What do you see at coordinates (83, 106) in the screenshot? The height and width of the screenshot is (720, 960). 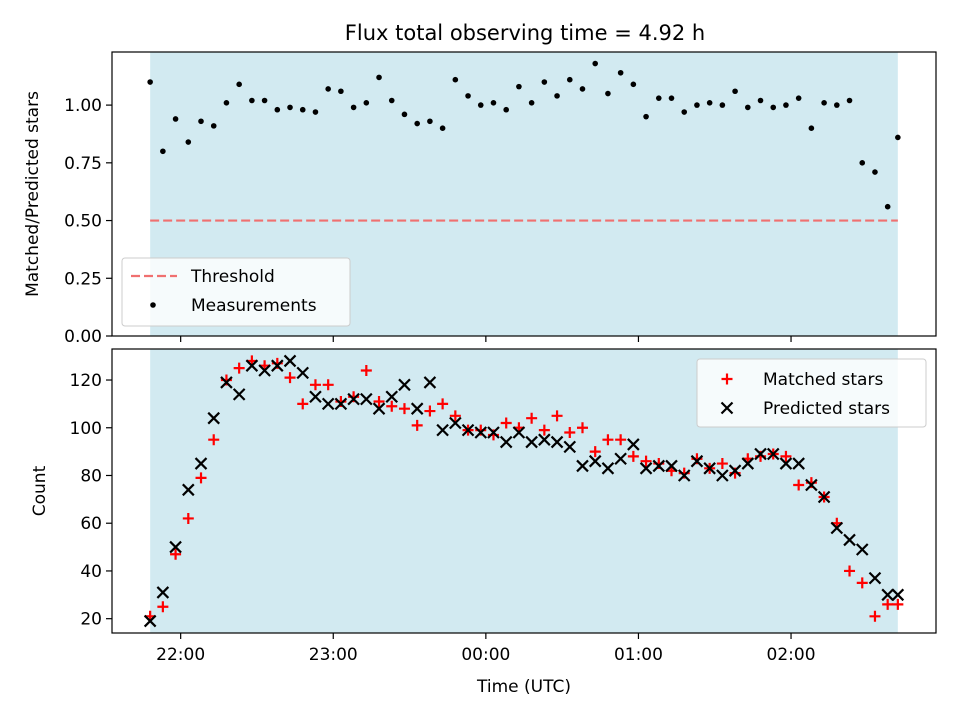 I see `y-tick-label: 1.00` at bounding box center [83, 106].